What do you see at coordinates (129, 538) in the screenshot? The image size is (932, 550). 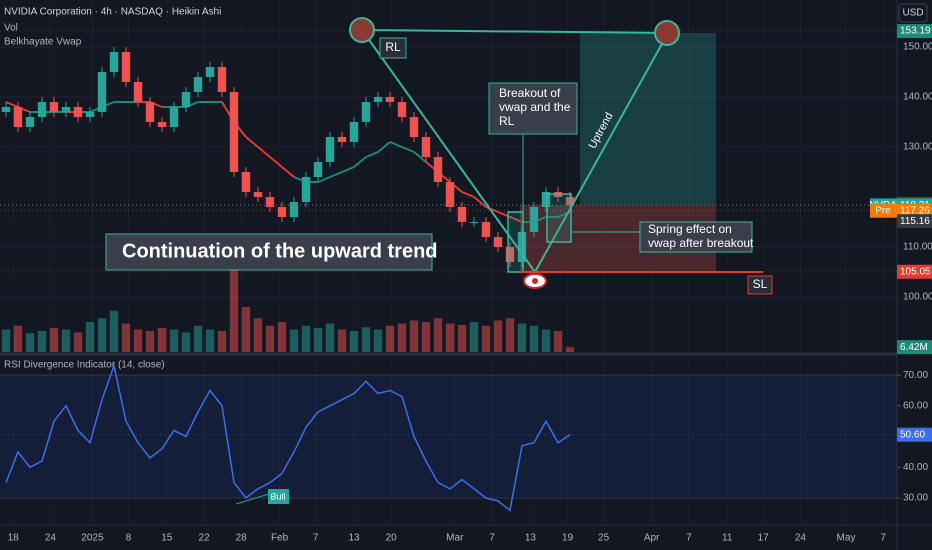 I see `x-tick-label: 8` at bounding box center [129, 538].